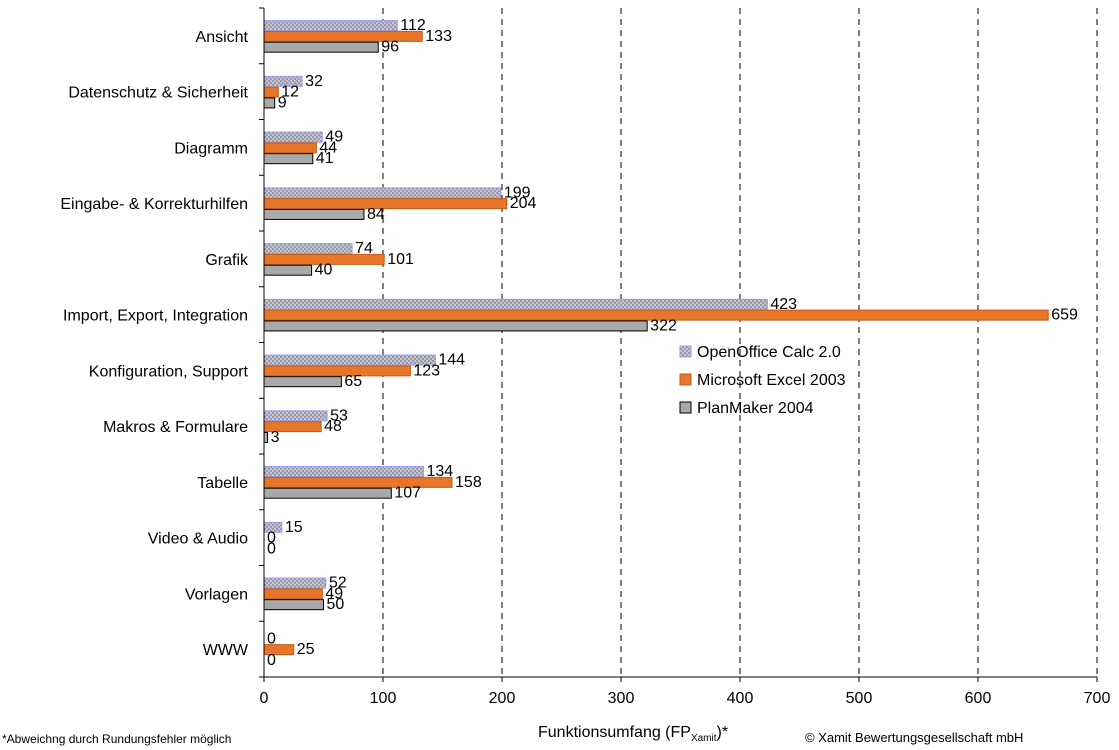 The width and height of the screenshot is (1119, 750). What do you see at coordinates (755, 408) in the screenshot?
I see `legend-label: PlanMaker 2004` at bounding box center [755, 408].